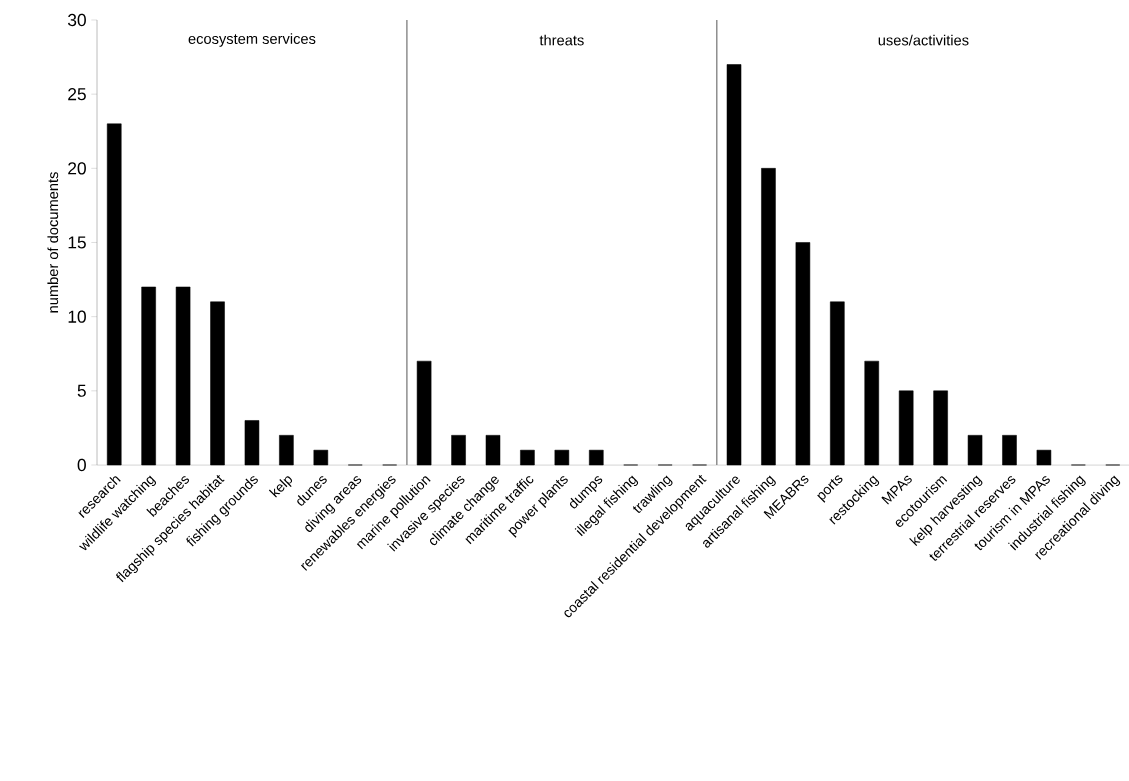 This screenshot has width=1129, height=781. Describe the element at coordinates (53, 242) in the screenshot. I see `y-axis-title: number of documents` at that location.